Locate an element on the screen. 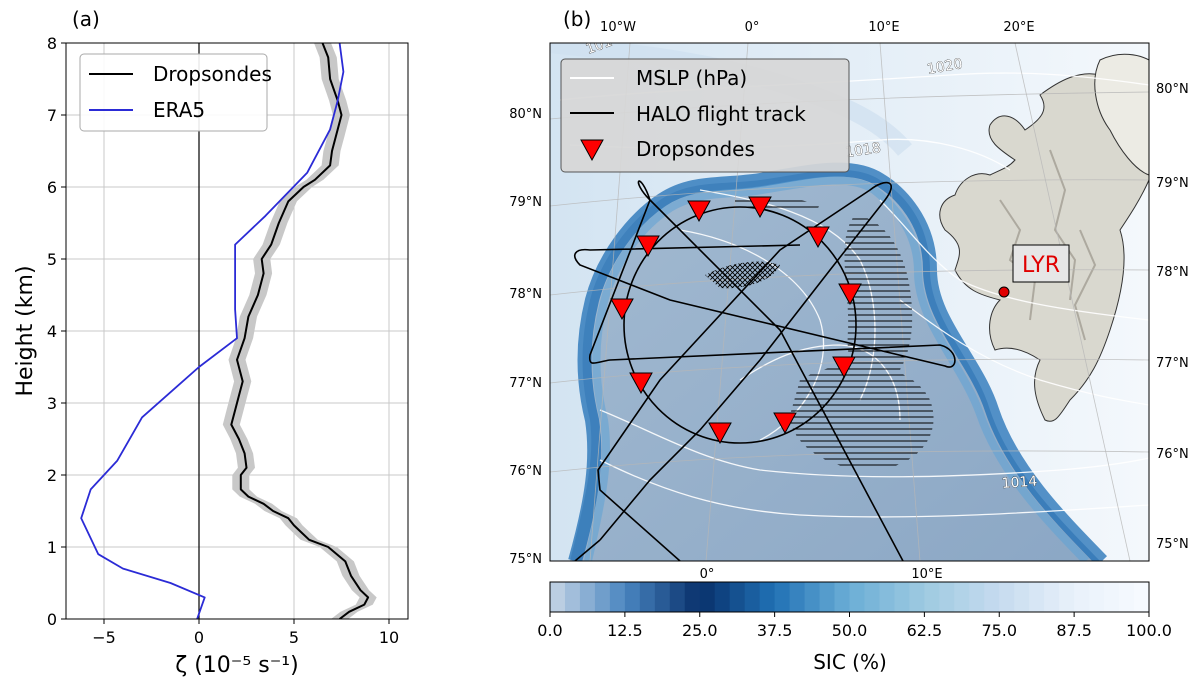  lyr-label: LYR is located at coordinates (1041, 265).